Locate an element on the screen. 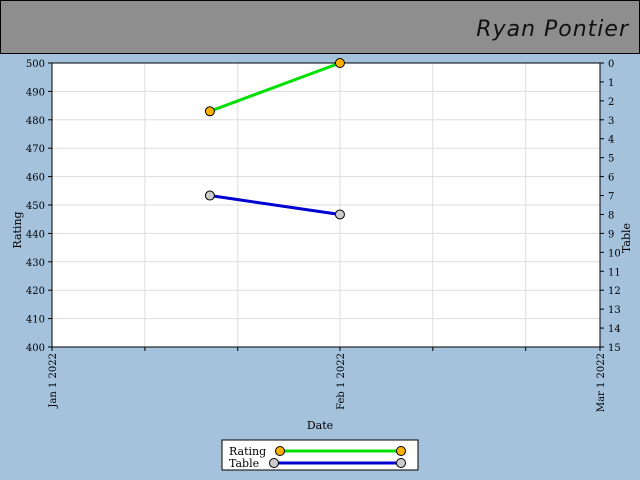 This screenshot has width=640, height=480. y2-tick-label: 14 is located at coordinates (614, 329).